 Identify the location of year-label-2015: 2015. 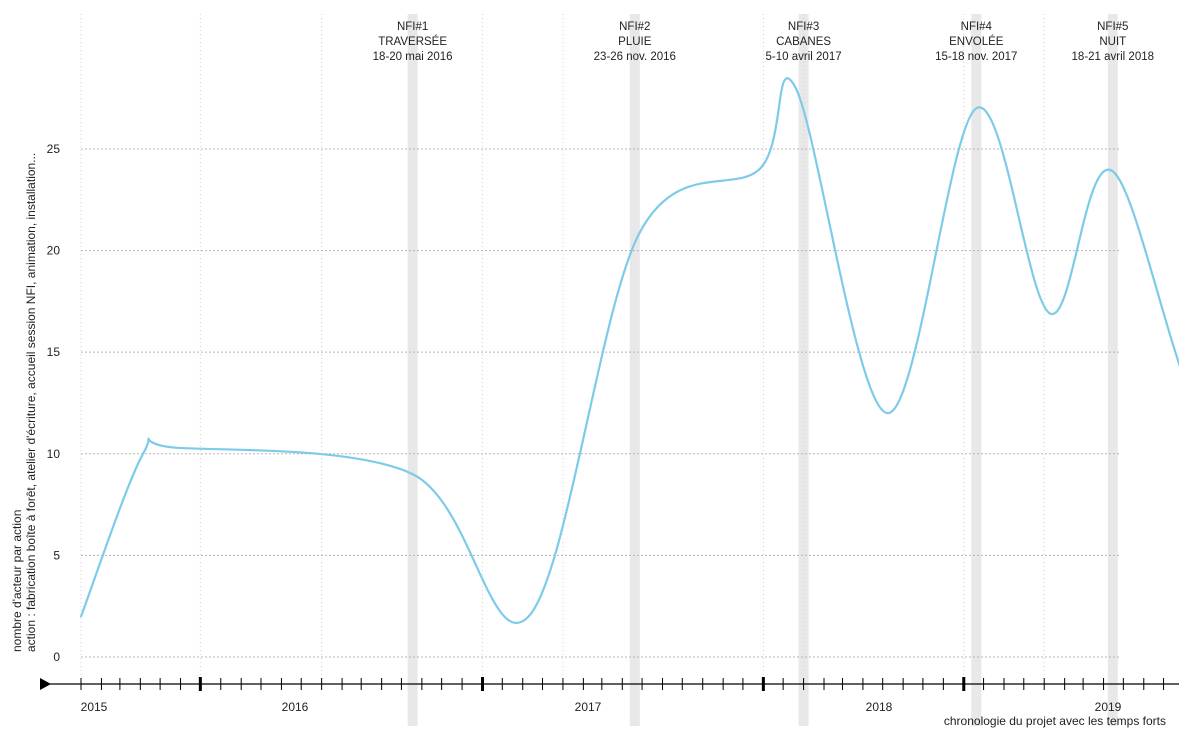
(94, 707).